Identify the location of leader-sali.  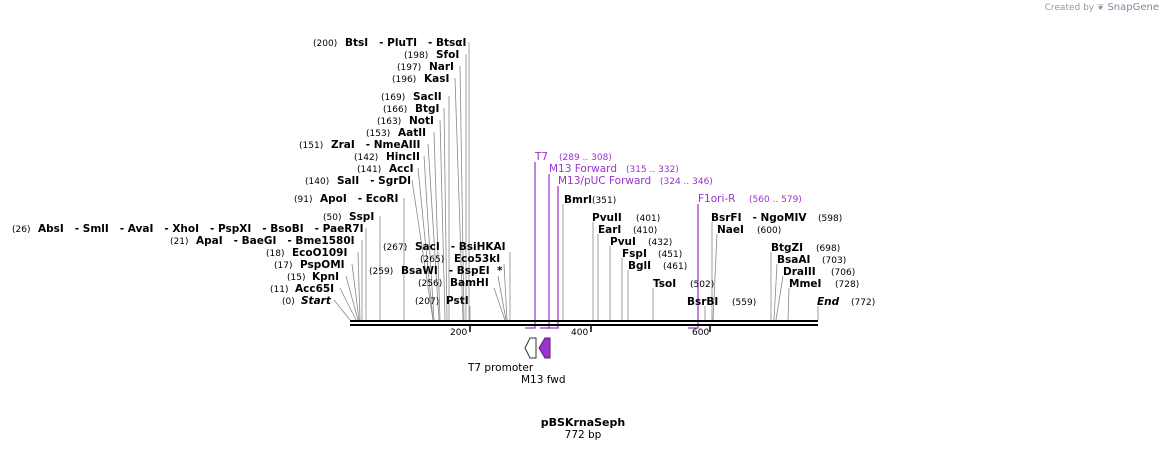
(422, 250).